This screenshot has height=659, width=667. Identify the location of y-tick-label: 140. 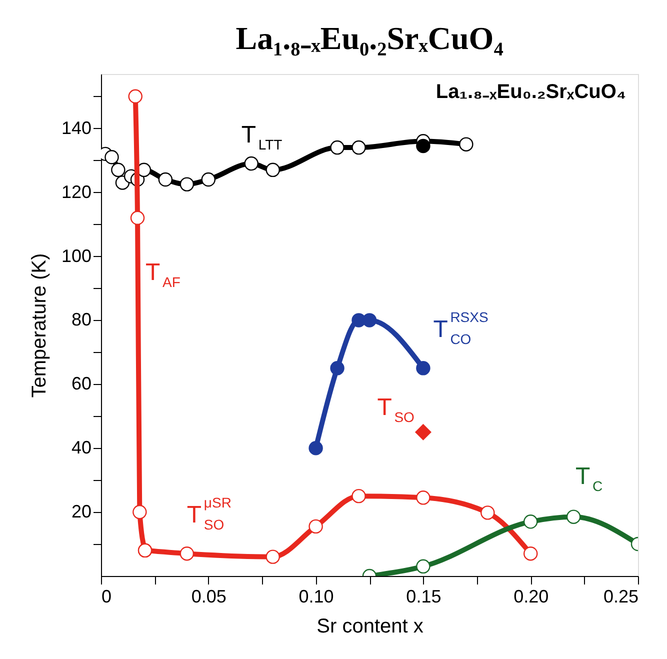
(76, 128).